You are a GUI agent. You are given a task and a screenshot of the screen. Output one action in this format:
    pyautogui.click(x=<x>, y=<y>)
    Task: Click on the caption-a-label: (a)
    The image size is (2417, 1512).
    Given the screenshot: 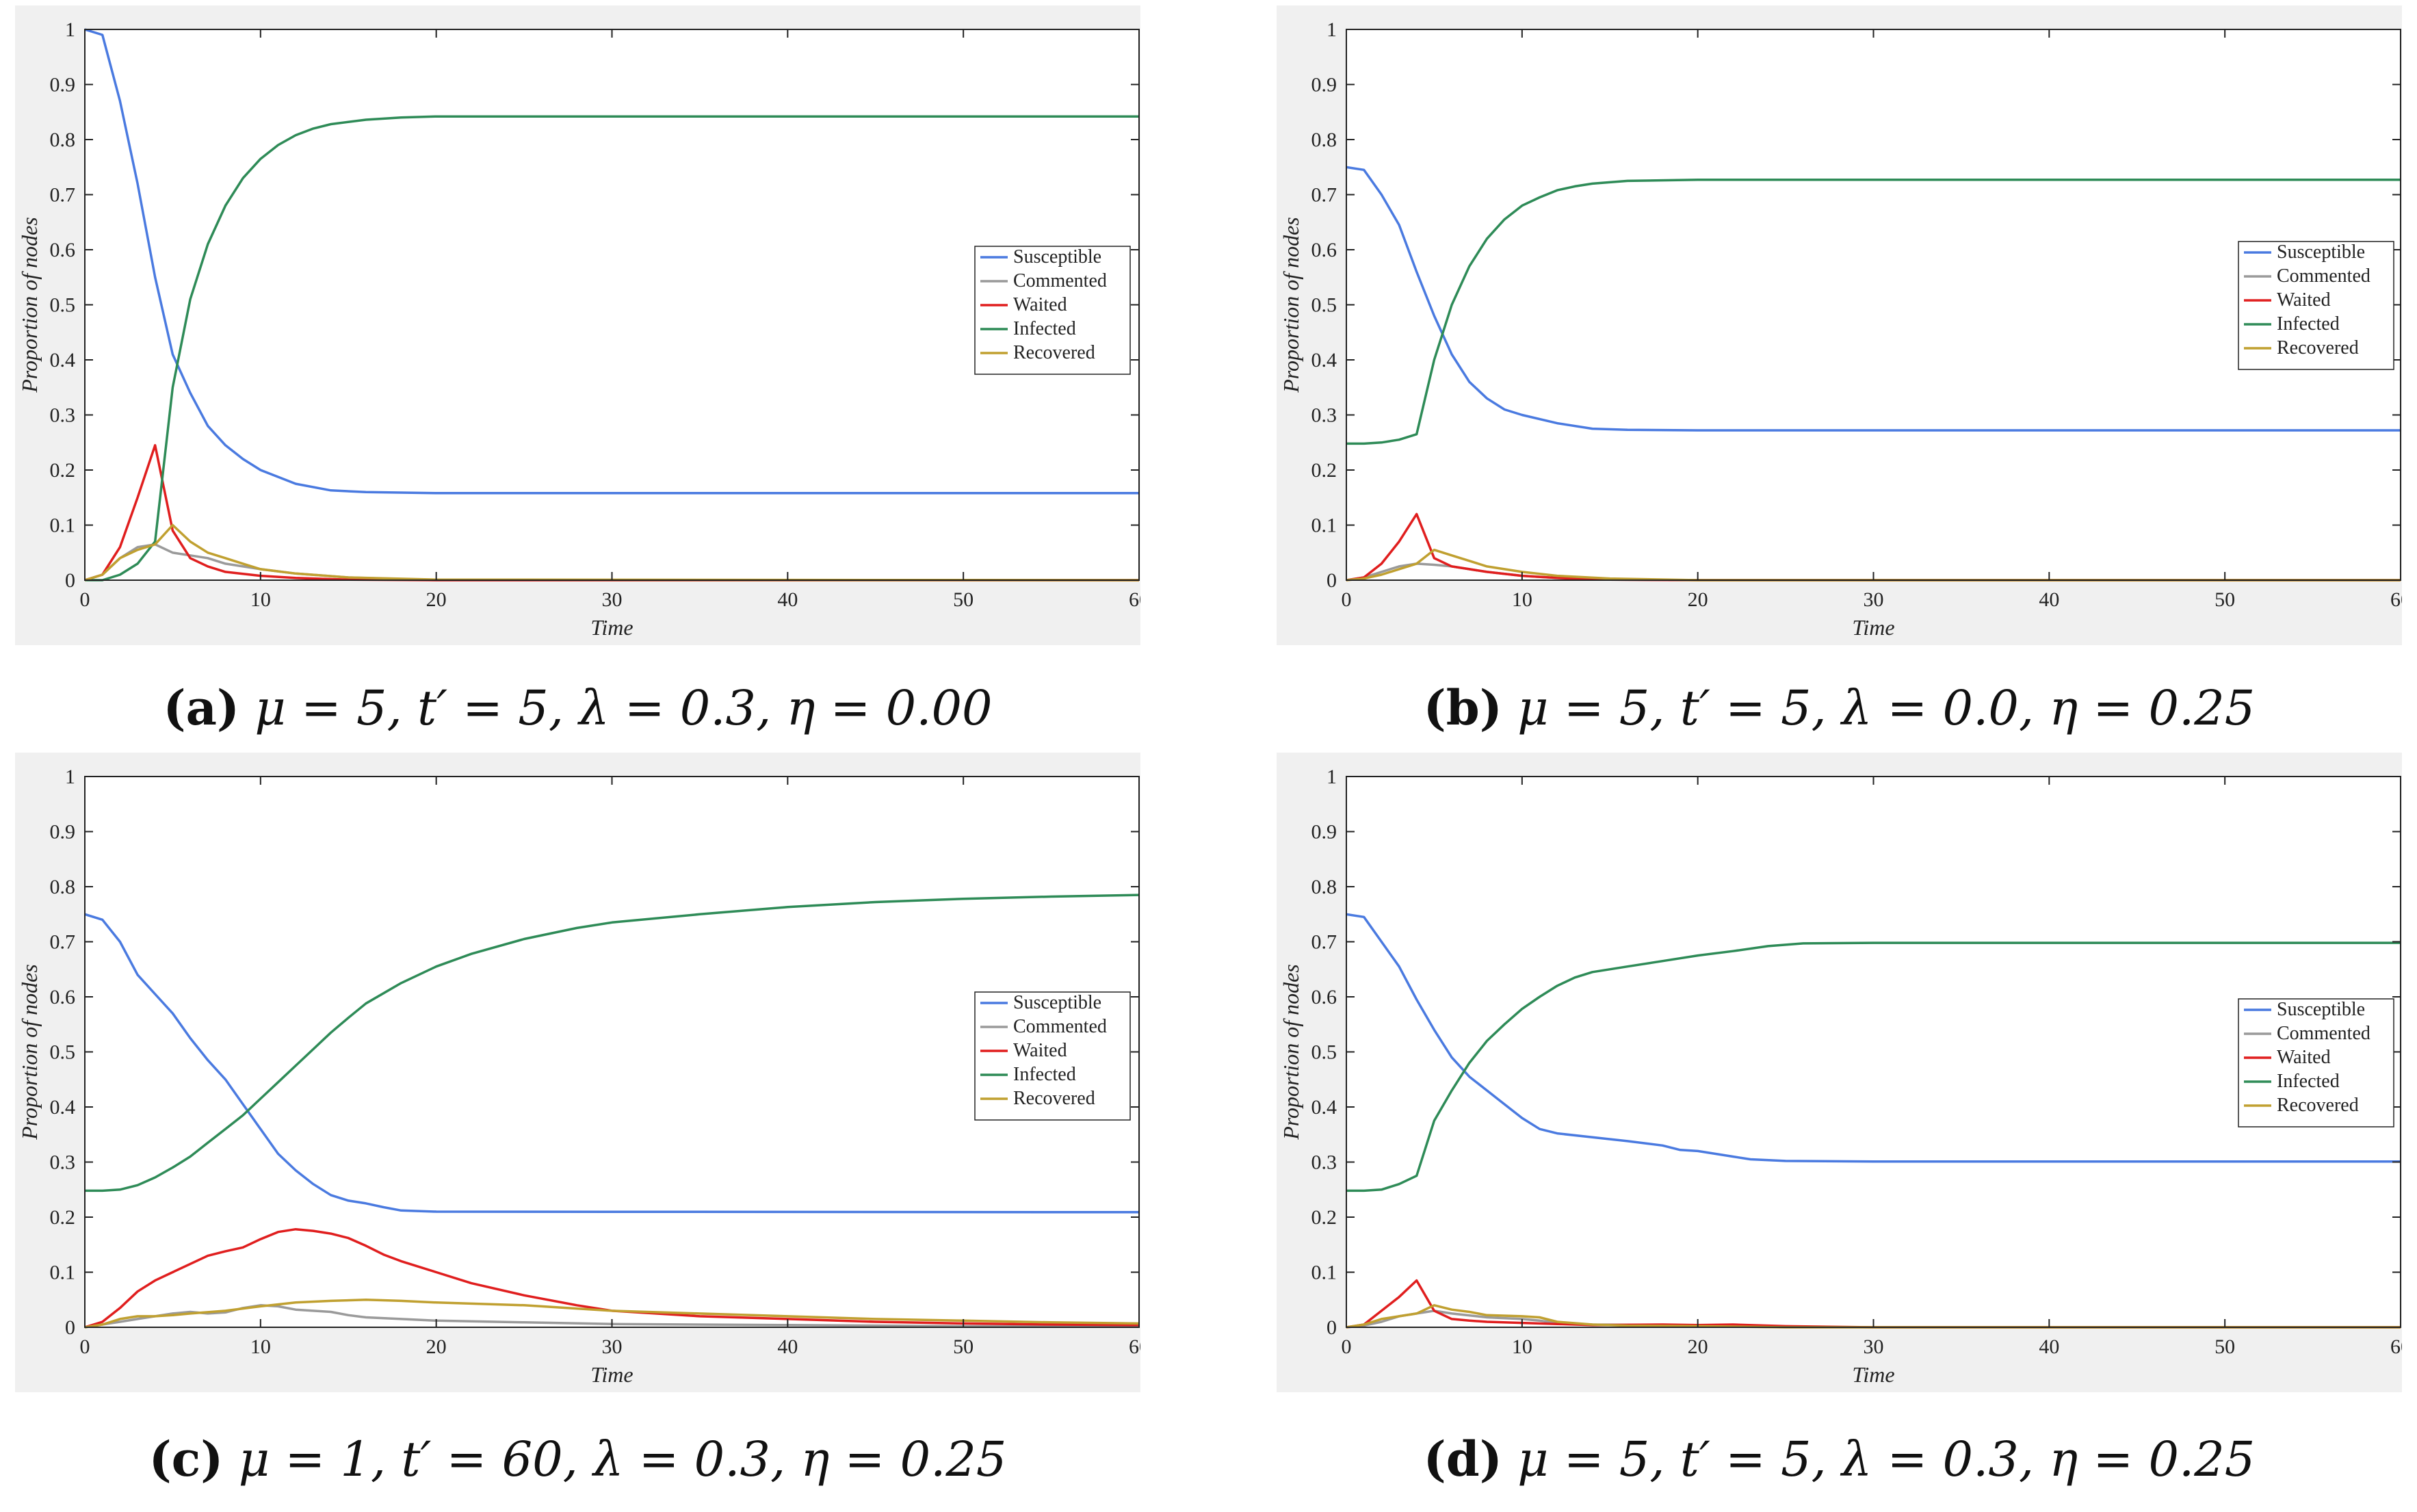 What is the action you would take?
    pyautogui.click(x=201, y=707)
    